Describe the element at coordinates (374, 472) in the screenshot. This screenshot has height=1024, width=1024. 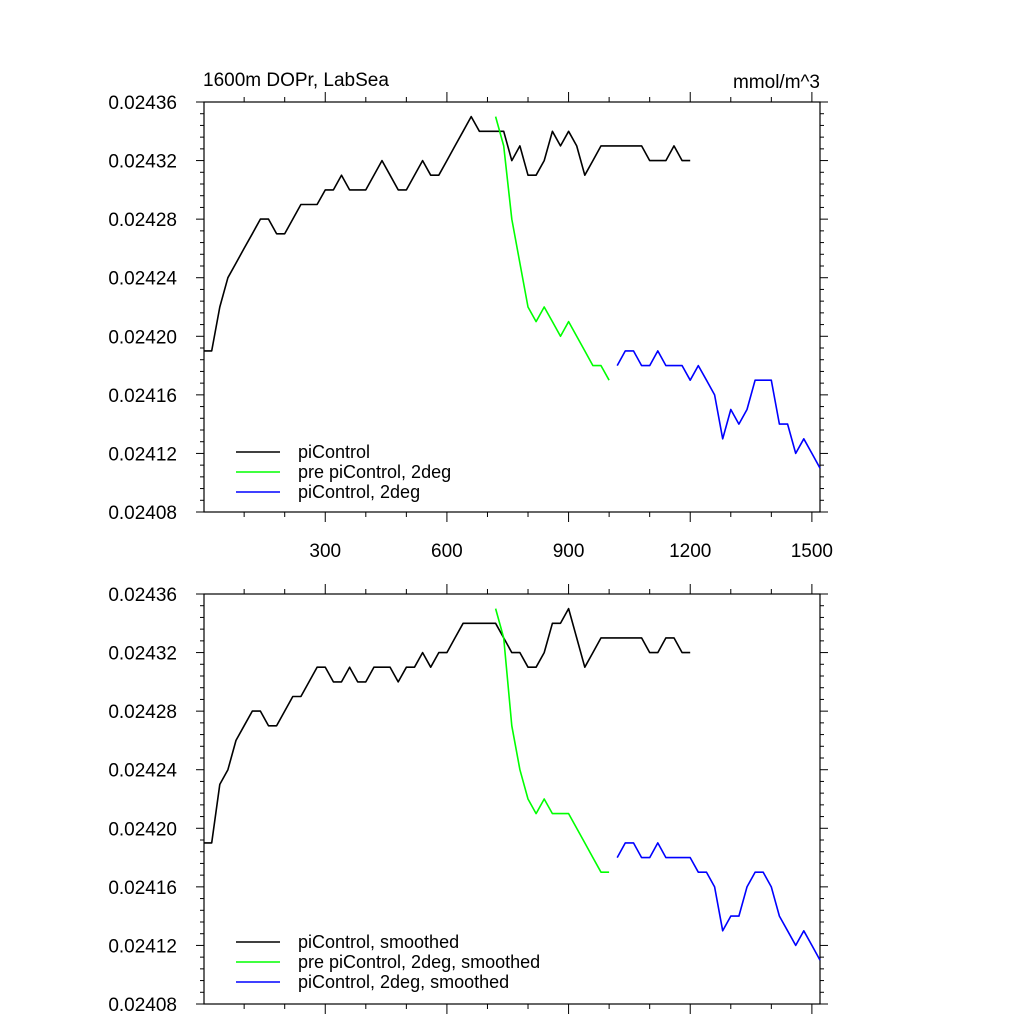
I see `legend-label: pre piControl, 2deg` at that location.